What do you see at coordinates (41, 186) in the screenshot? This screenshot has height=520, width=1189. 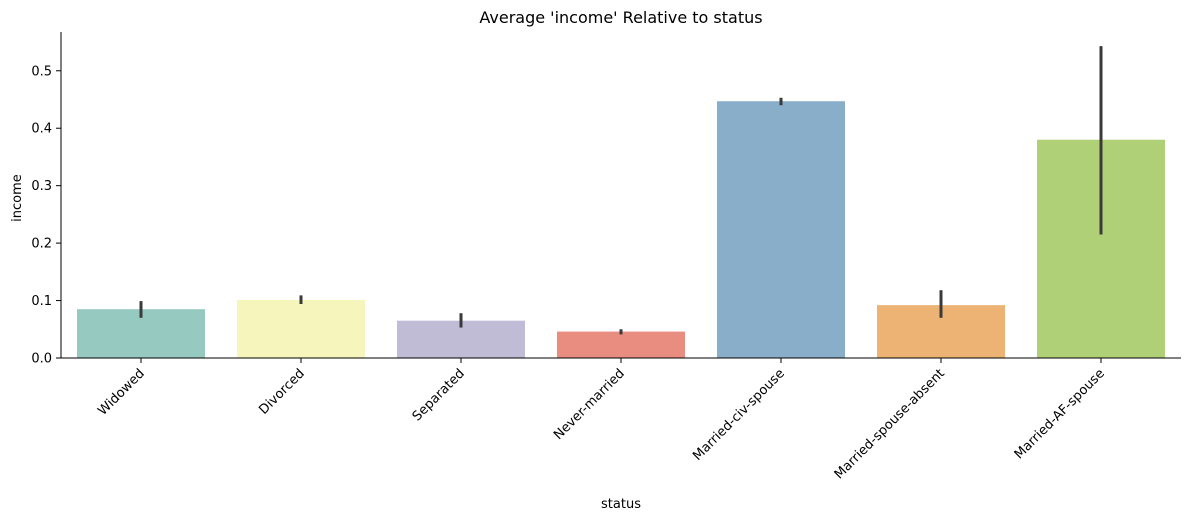 I see `y-tick-label-3: 0.3` at bounding box center [41, 186].